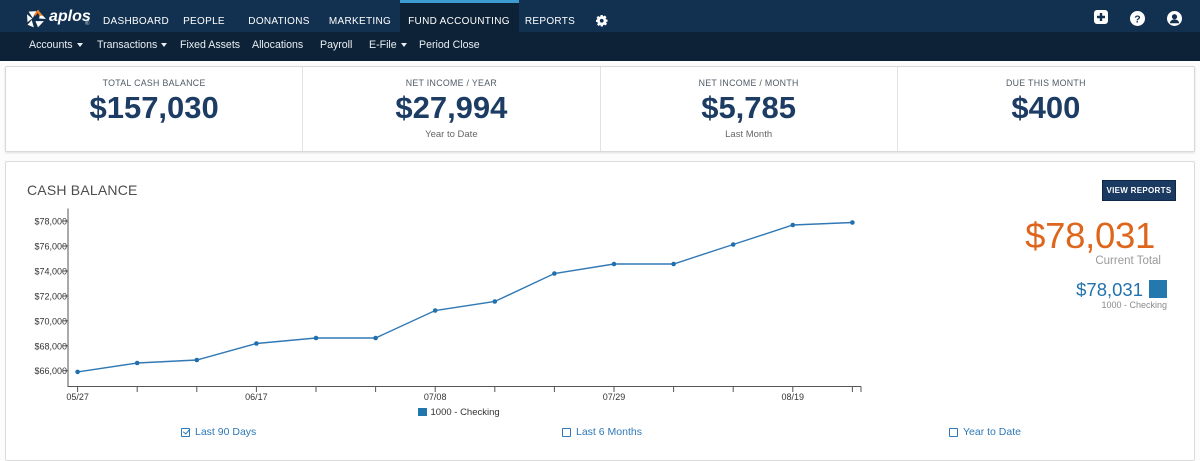 This screenshot has width=1200, height=461. Describe the element at coordinates (50, 297) in the screenshot. I see `svg-text: $72,000` at that location.